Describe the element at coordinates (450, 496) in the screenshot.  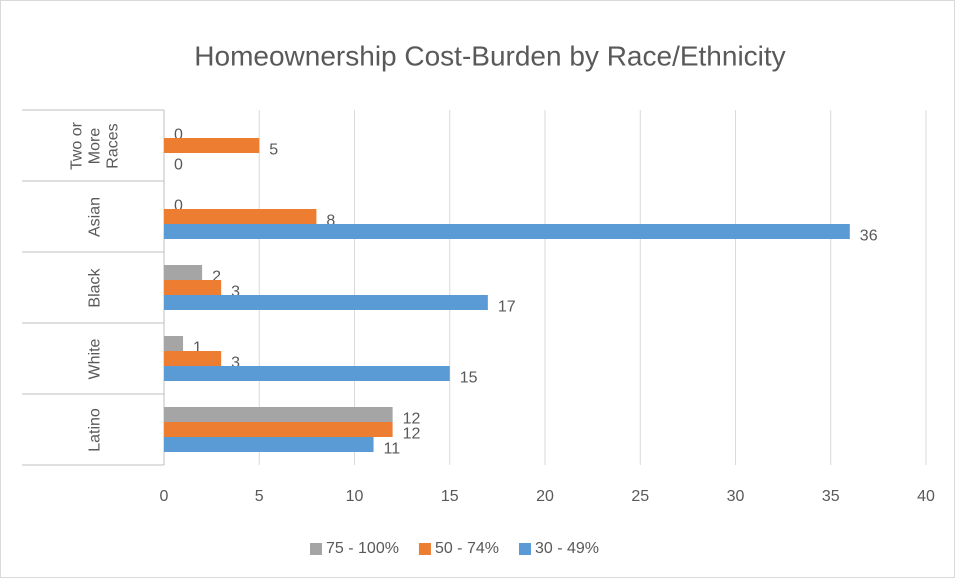
I see `x-tick-label: 15` at that location.